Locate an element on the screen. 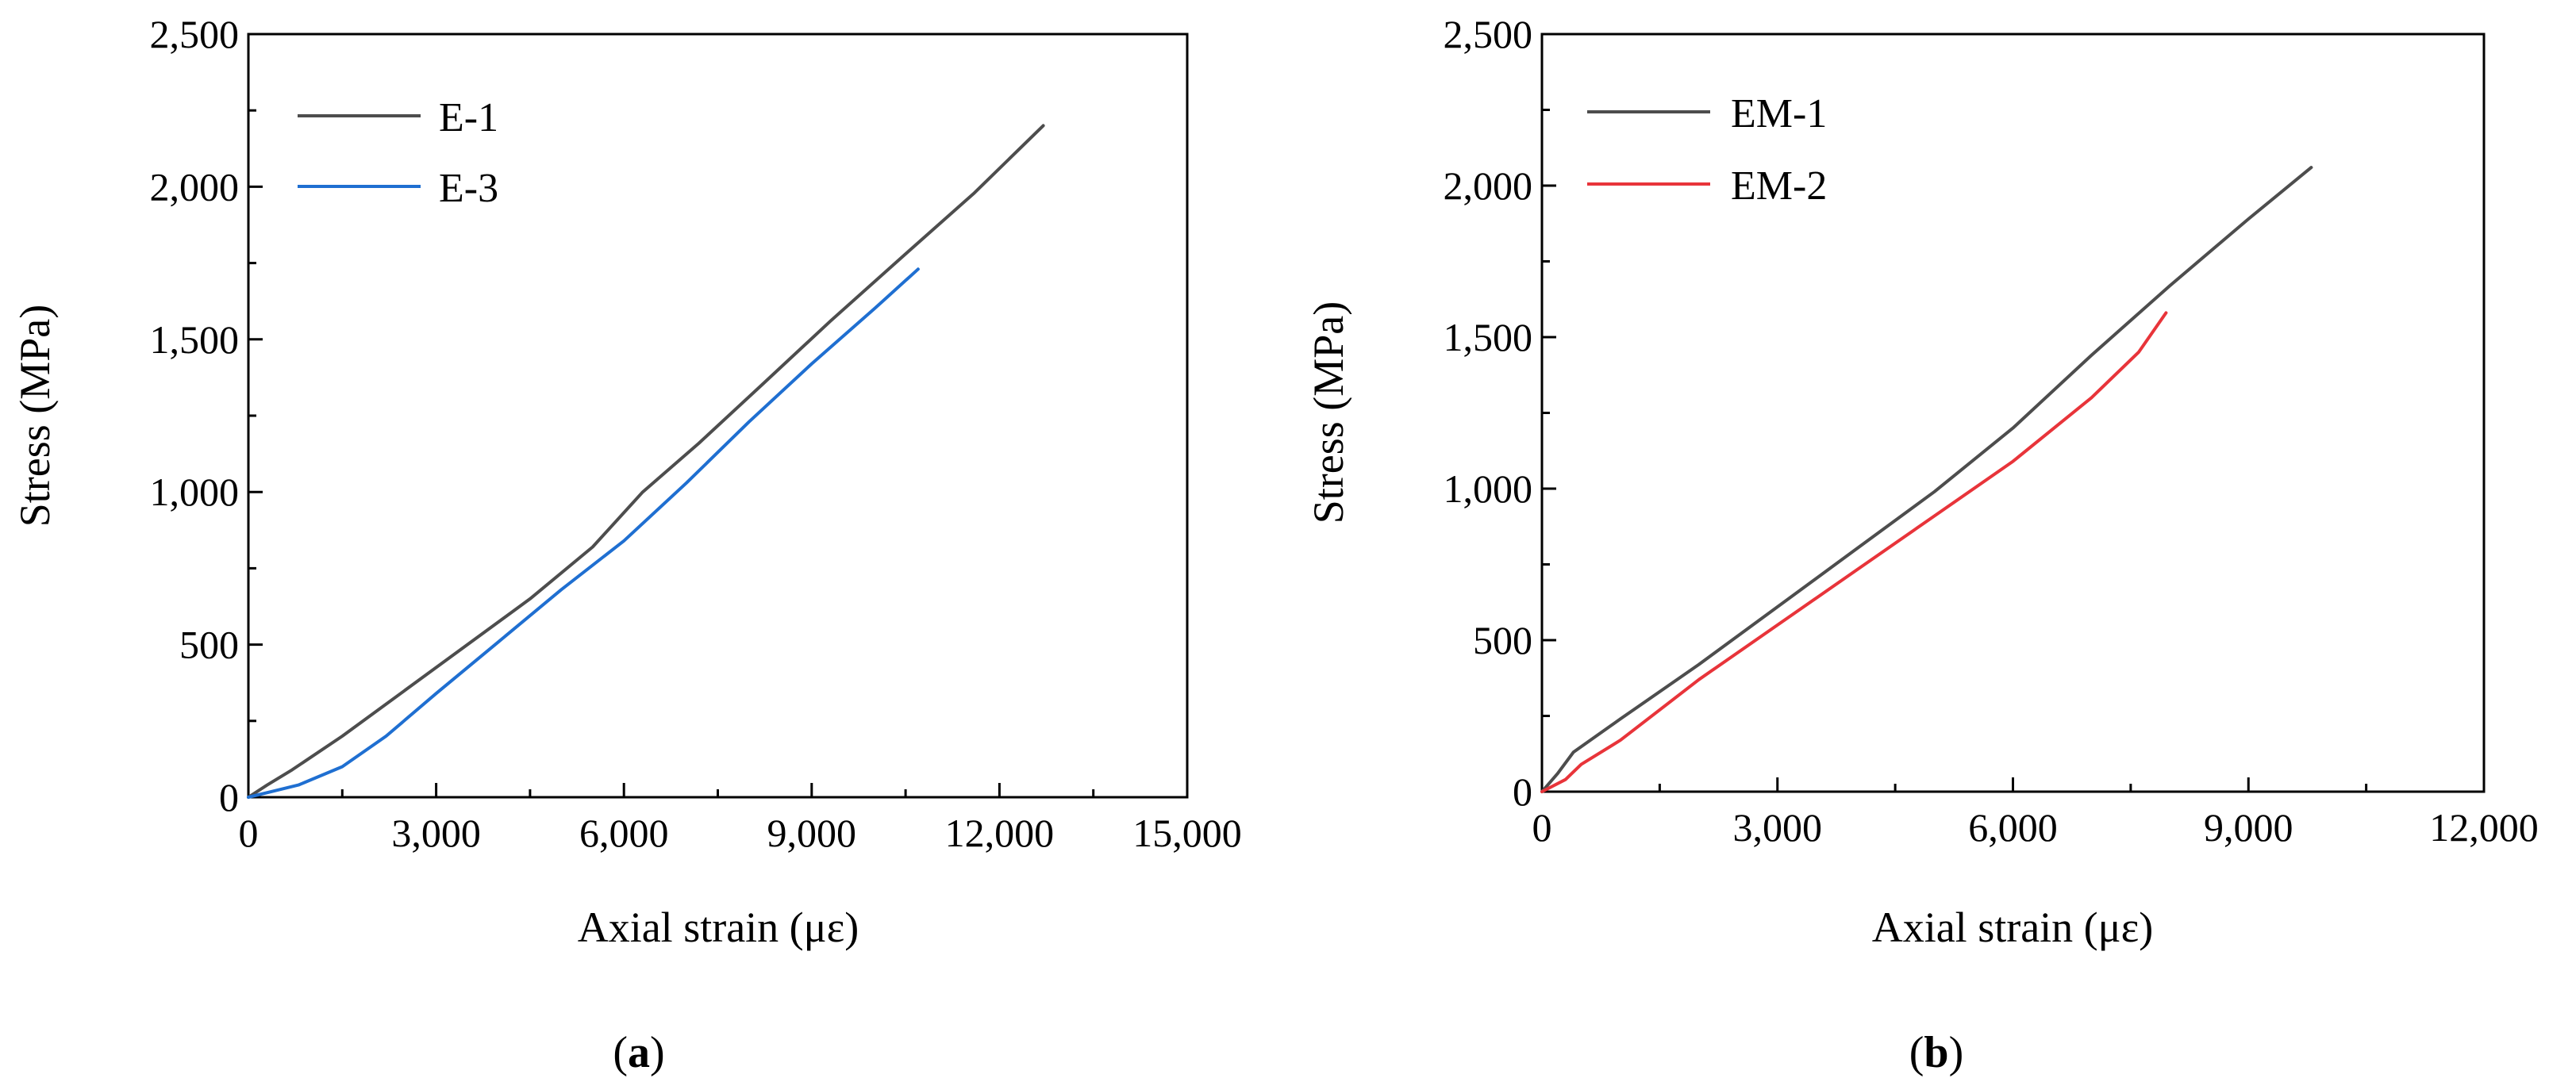 Image resolution: width=2576 pixels, height=1082 pixels. panel-a-label: (a) is located at coordinates (638, 1052).